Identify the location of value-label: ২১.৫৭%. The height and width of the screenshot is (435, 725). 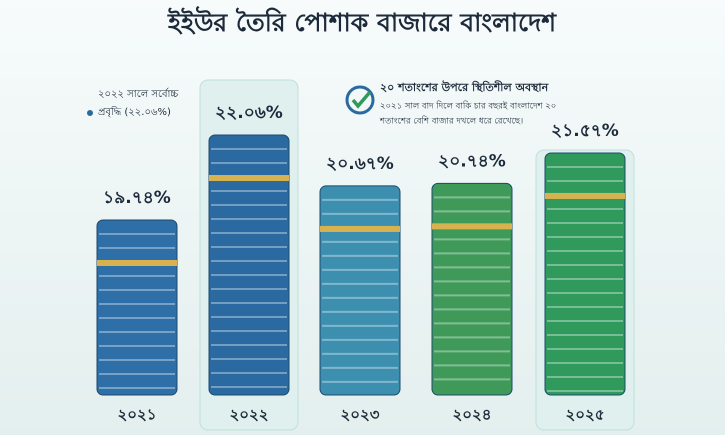
(585, 131).